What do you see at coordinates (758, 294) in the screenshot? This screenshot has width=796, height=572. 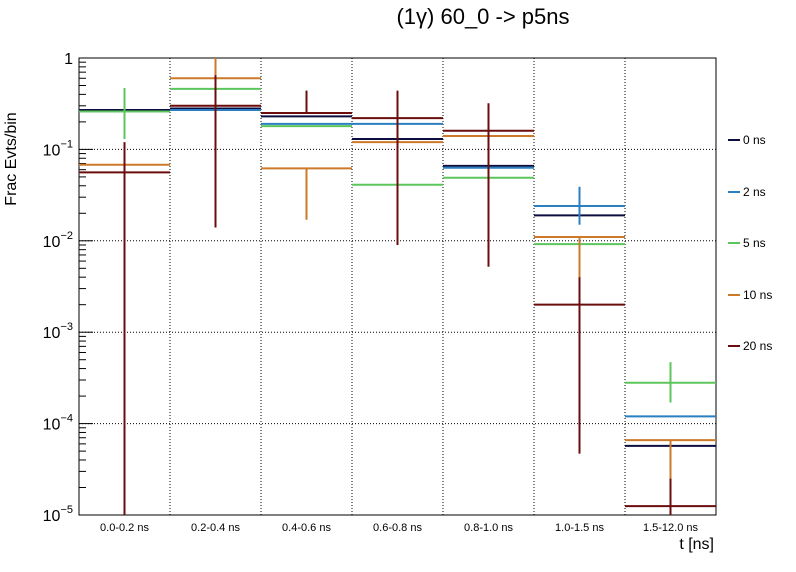 I see `legend-label: 10 ns` at bounding box center [758, 294].